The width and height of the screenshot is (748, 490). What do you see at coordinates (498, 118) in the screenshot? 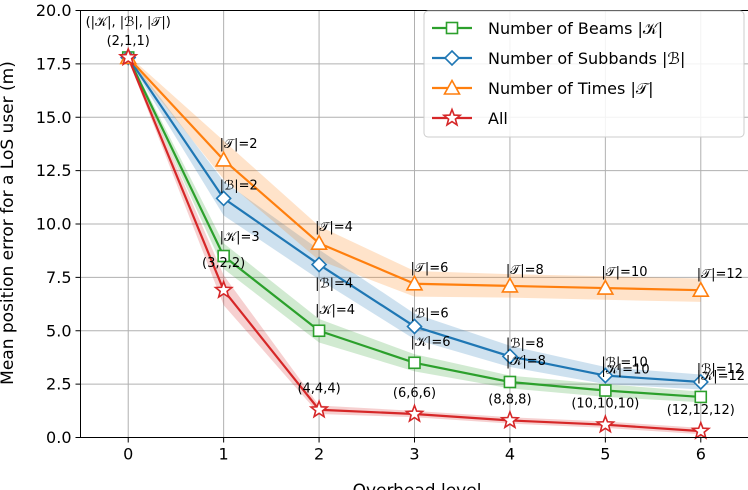
I see `legend-label: All` at bounding box center [498, 118].